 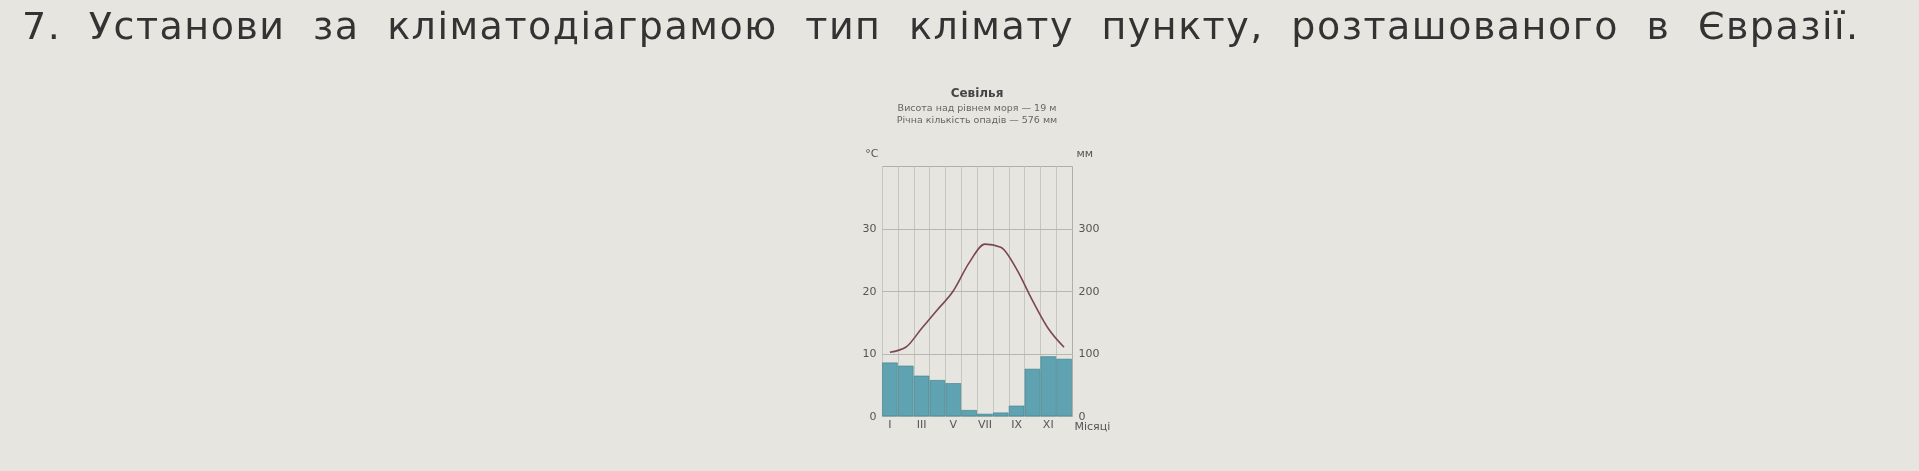 I want to click on x-tick-label: IX, so click(x=1017, y=424).